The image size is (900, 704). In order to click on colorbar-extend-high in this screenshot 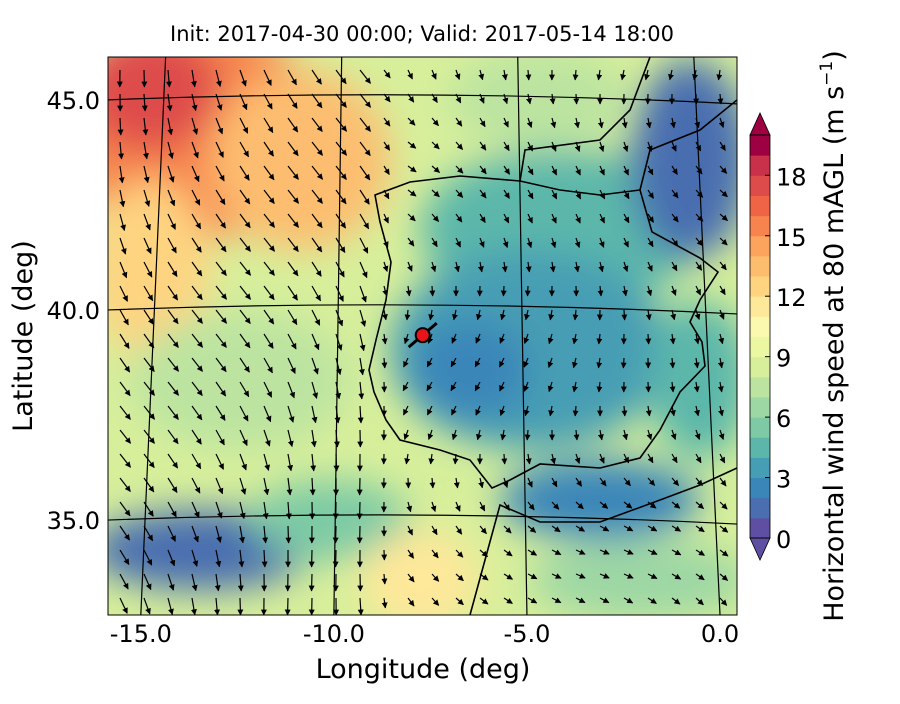, I will do `click(760, 124)`.